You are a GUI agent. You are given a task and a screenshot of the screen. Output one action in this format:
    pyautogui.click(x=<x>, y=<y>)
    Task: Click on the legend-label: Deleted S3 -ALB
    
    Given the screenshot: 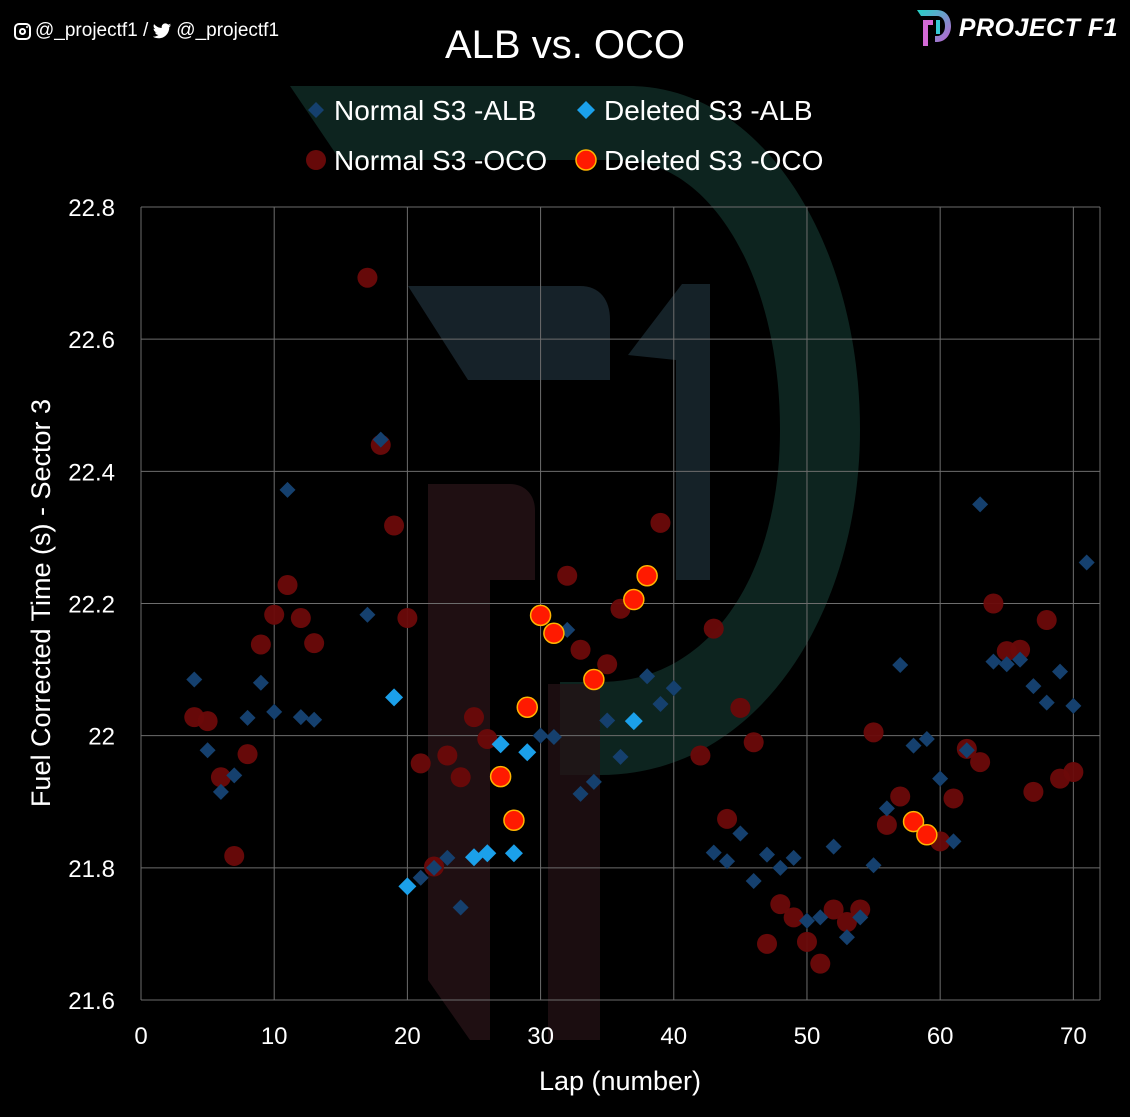 What is the action you would take?
    pyautogui.click(x=708, y=110)
    